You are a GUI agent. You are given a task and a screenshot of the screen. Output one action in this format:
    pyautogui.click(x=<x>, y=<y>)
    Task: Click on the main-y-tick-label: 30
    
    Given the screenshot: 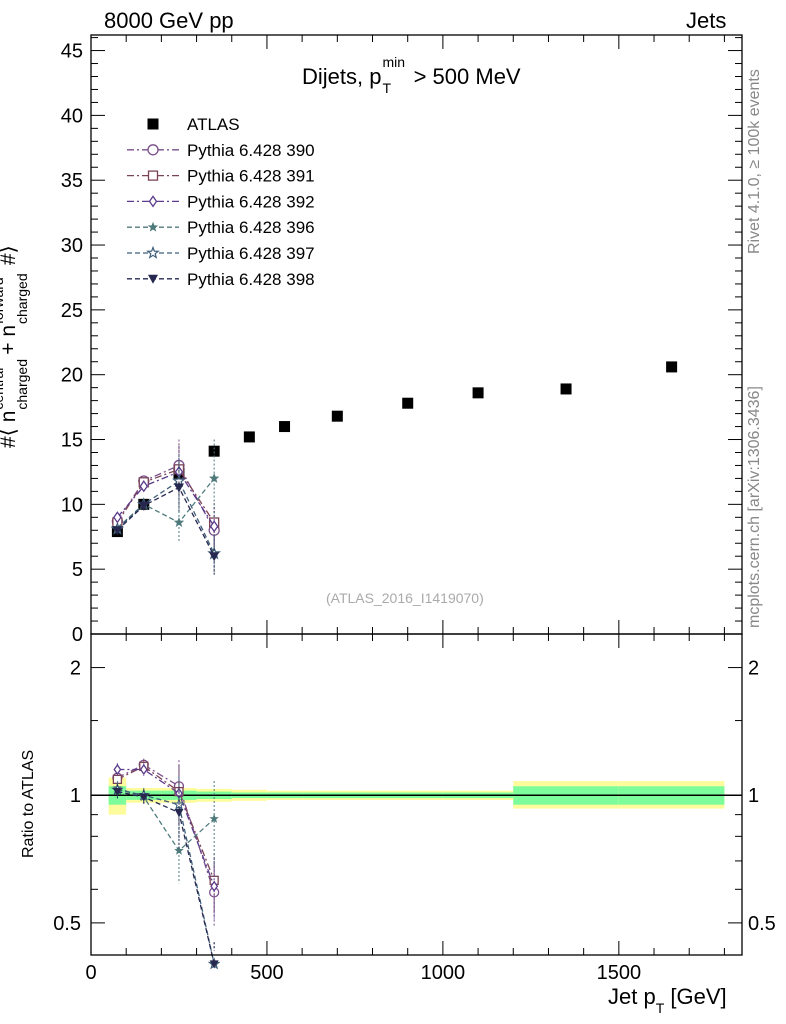 What is the action you would take?
    pyautogui.click(x=72, y=246)
    